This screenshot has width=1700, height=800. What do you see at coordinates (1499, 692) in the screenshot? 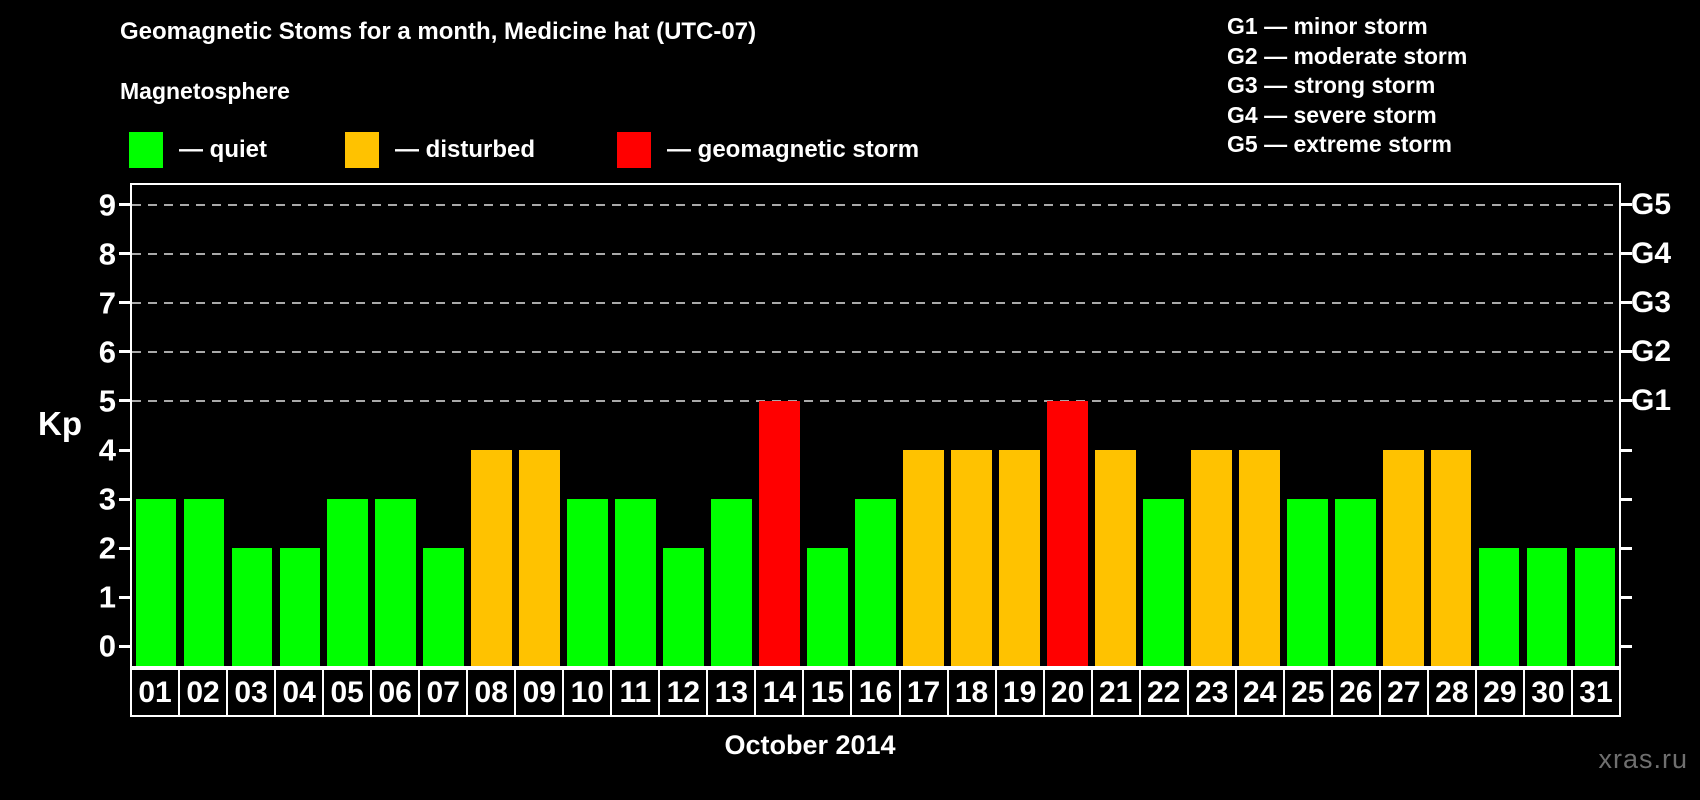
I see `day-label-29: 29` at bounding box center [1499, 692].